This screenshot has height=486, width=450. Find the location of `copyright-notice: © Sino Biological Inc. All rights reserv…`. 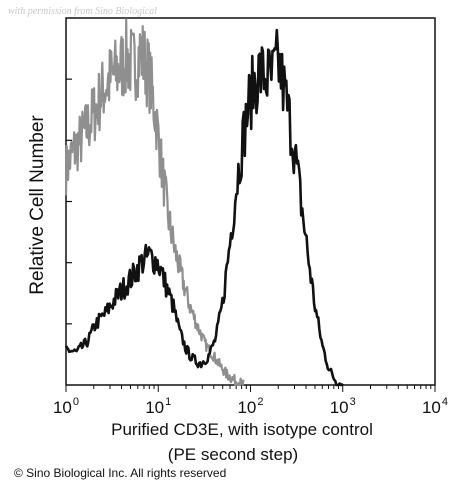

copyright-notice: © Sino Biological Inc. All rights reserv… is located at coordinates (120, 473).